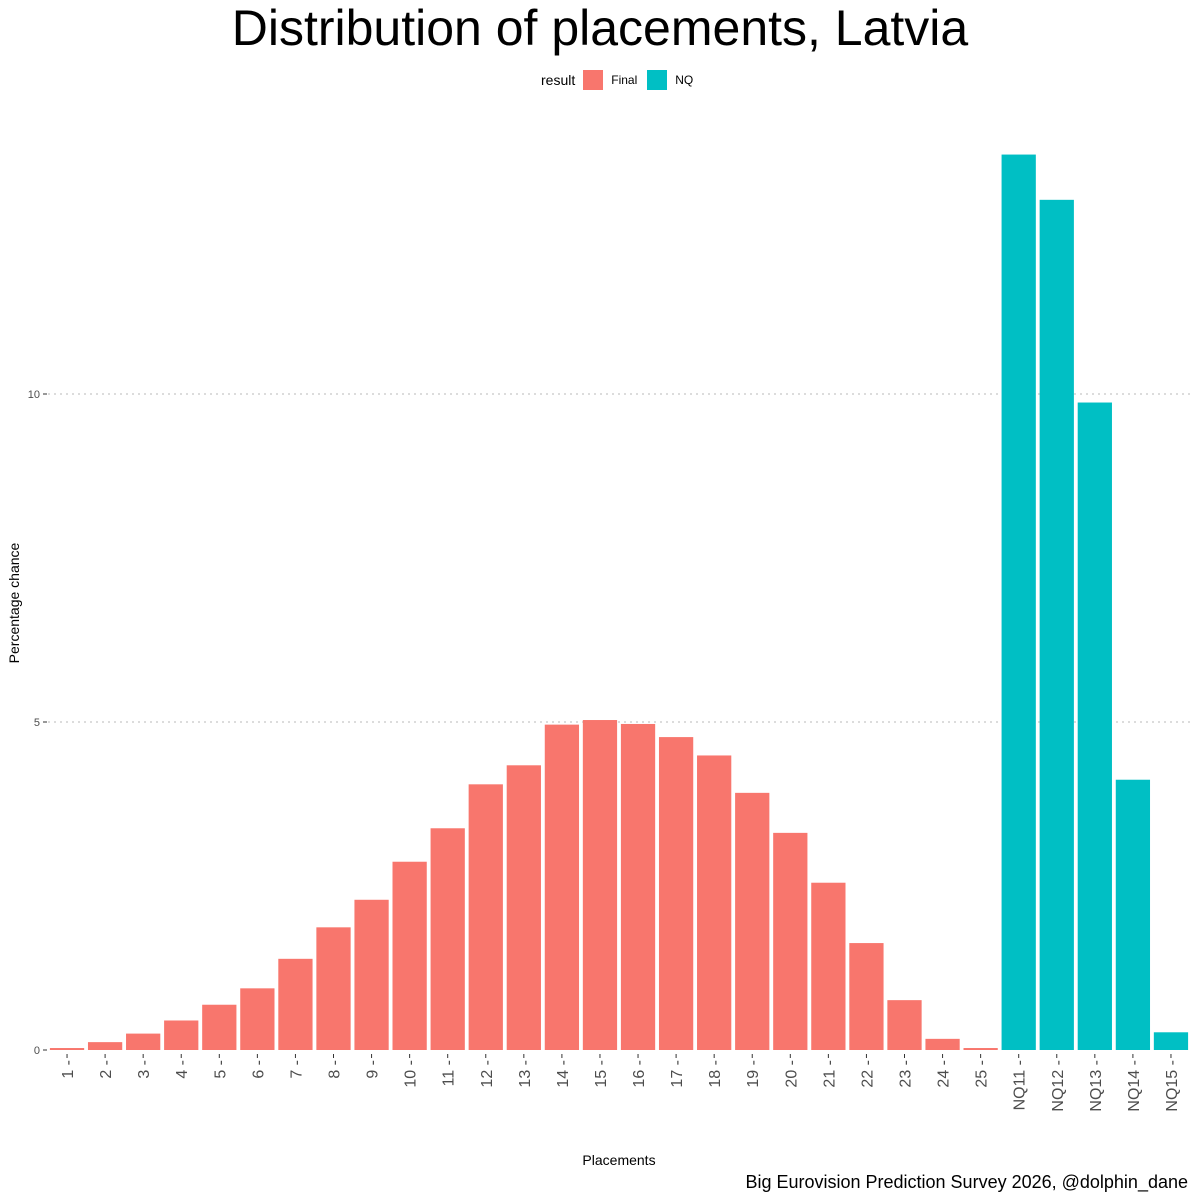 The height and width of the screenshot is (1200, 1200). Describe the element at coordinates (487, 1074) in the screenshot. I see `x-tick-label: 12 -` at that location.